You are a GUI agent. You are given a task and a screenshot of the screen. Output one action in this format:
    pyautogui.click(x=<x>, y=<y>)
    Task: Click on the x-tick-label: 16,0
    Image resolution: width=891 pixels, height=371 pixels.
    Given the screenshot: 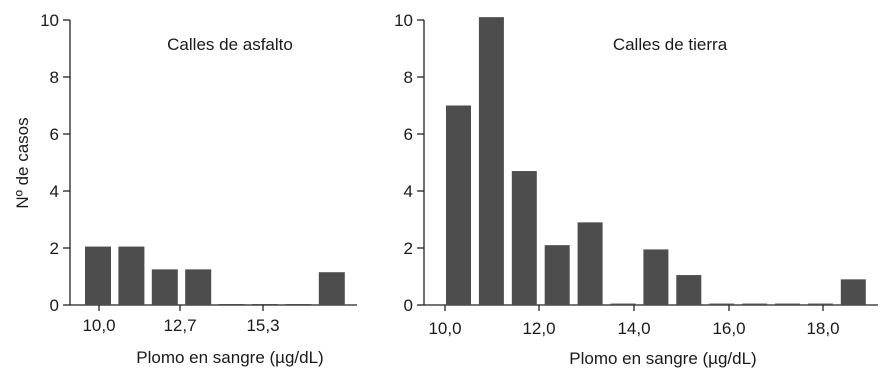 What is the action you would take?
    pyautogui.click(x=728, y=328)
    